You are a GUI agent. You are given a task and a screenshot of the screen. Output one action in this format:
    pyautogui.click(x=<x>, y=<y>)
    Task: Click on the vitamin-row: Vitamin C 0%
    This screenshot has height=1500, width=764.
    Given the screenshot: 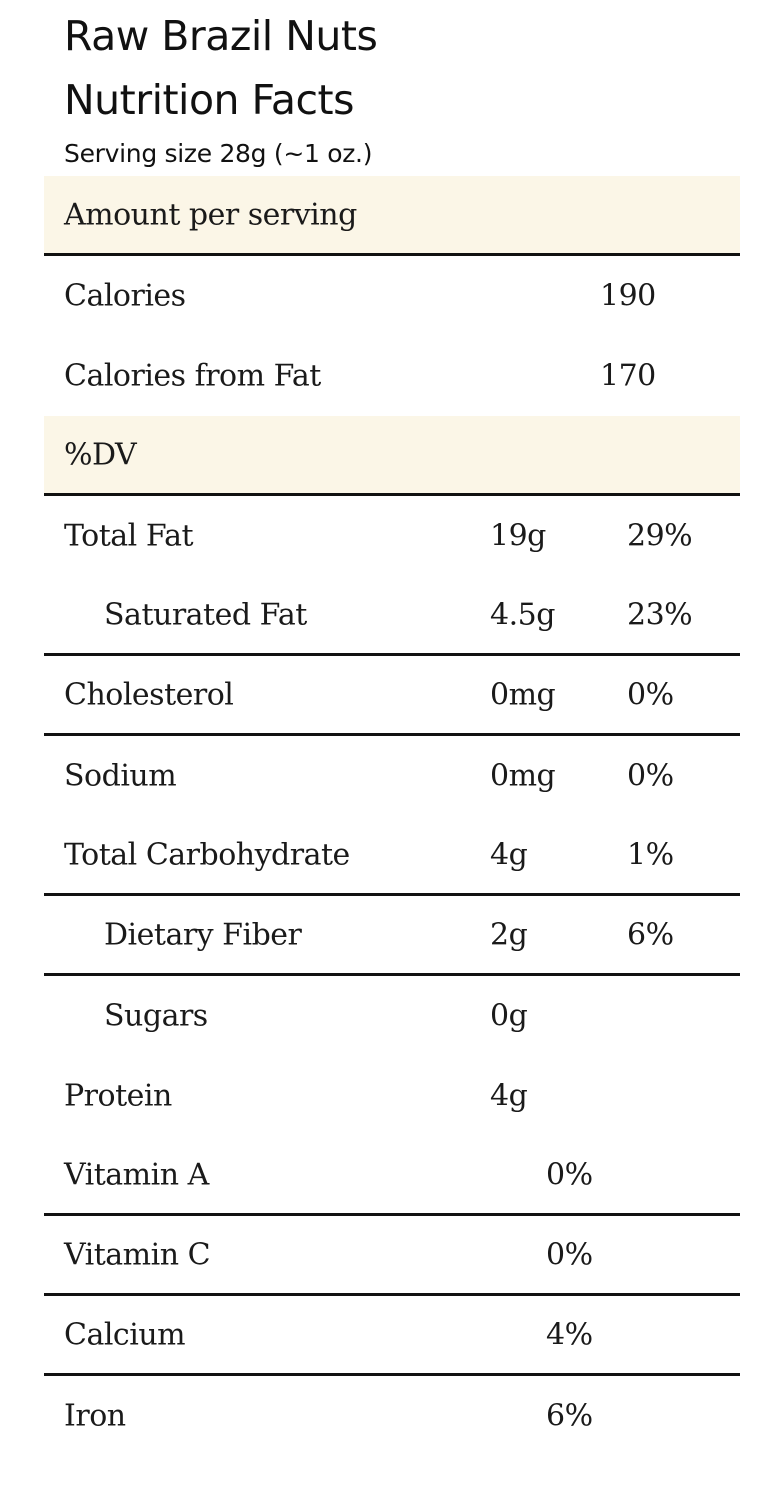 What is the action you would take?
    pyautogui.click(x=392, y=1256)
    